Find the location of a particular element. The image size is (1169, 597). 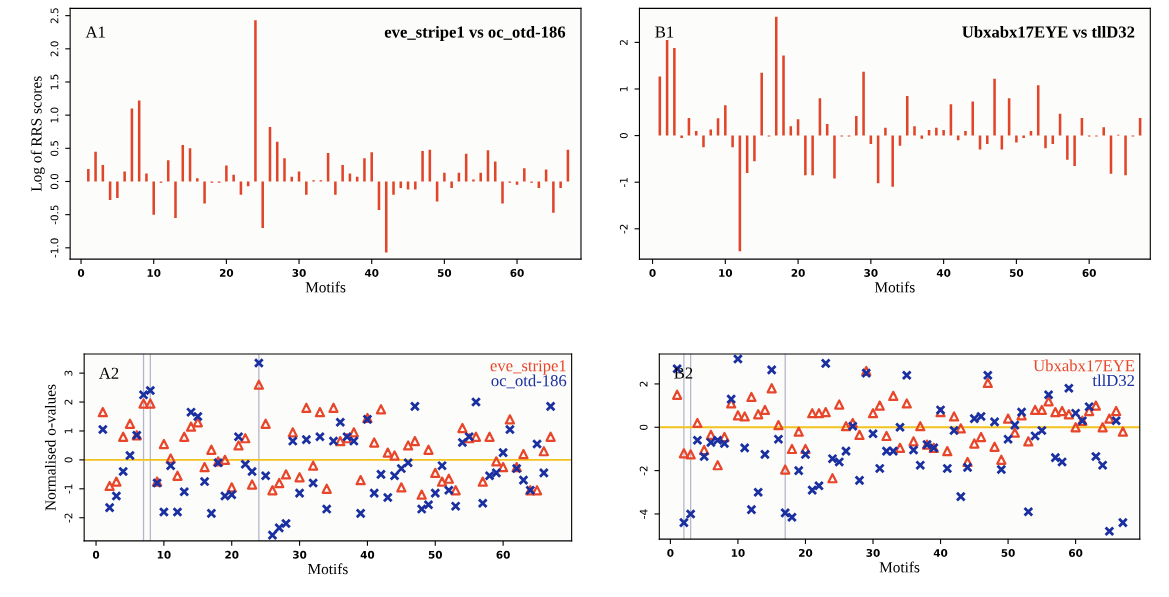

annotation: A2 is located at coordinates (108, 373).